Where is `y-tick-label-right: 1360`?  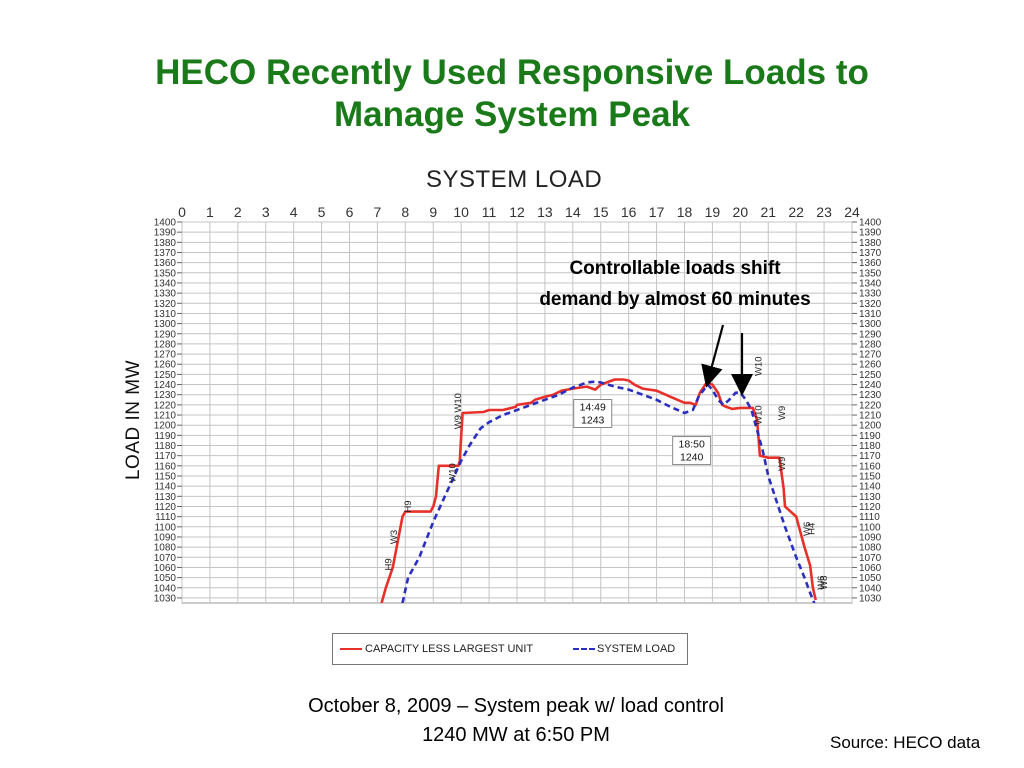 y-tick-label-right: 1360 is located at coordinates (870, 263).